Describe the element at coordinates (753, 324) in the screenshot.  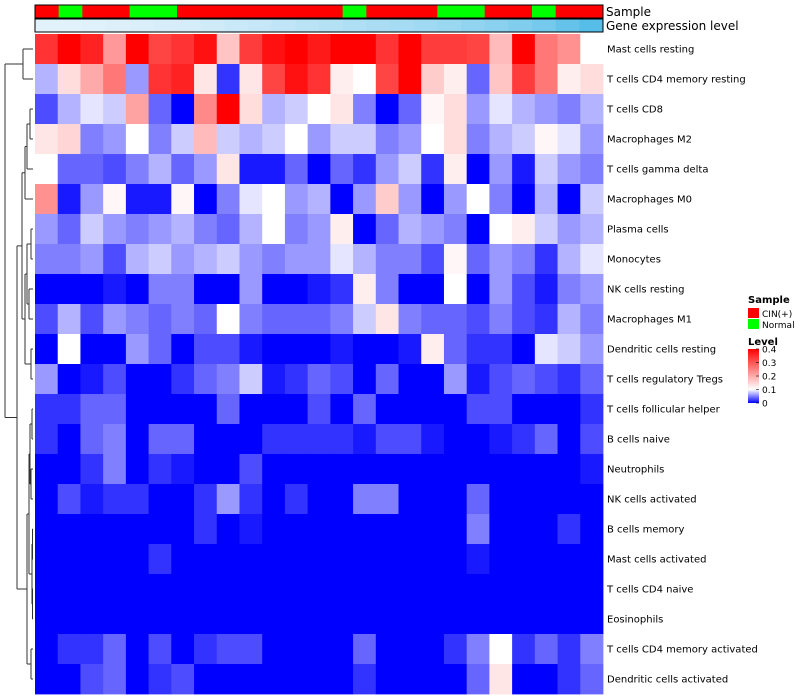
I see `sample-legend-swatch` at that location.